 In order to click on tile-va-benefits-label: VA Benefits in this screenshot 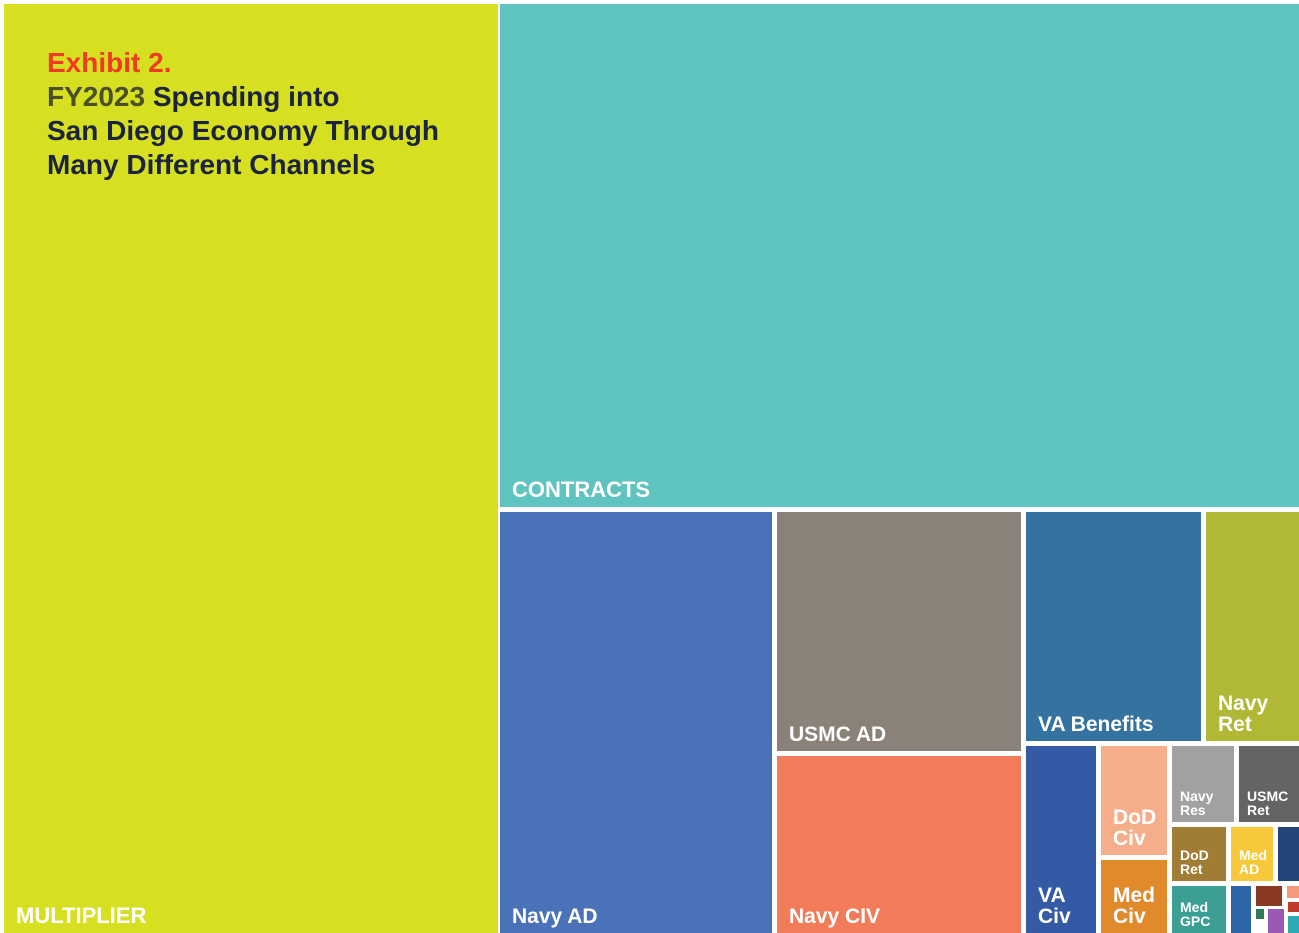, I will do `click(1096, 724)`.